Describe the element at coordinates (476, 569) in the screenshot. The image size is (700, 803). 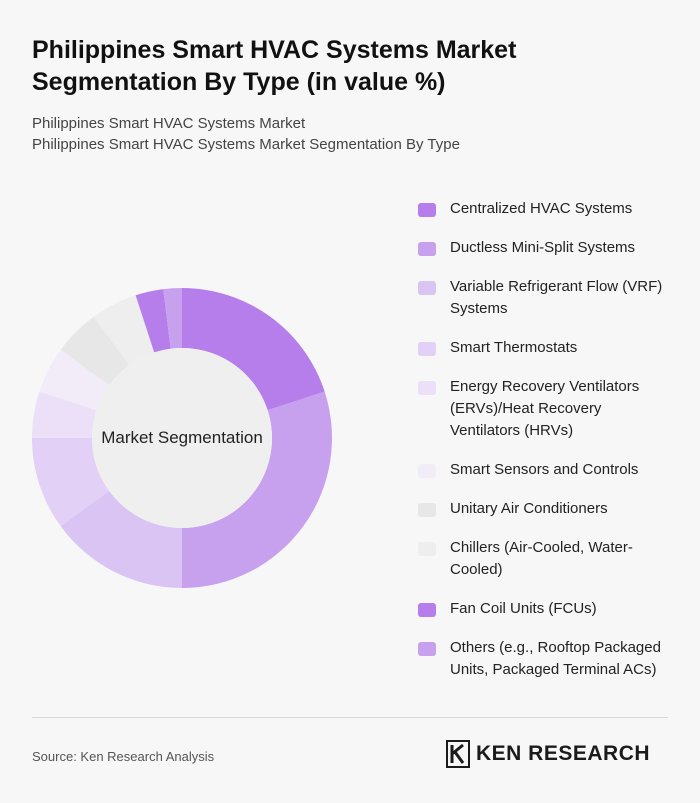
I see `legend-label-line: Cooled)` at that location.